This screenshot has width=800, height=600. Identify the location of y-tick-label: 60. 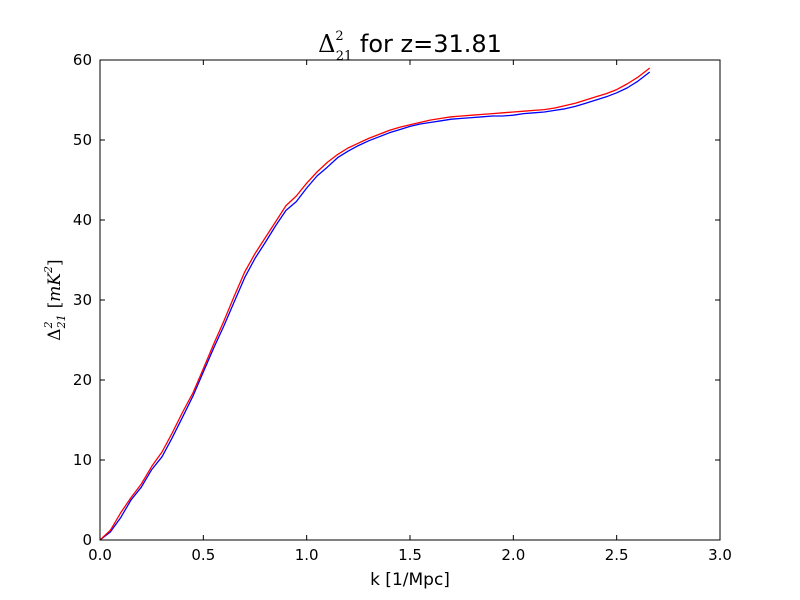
(82, 60).